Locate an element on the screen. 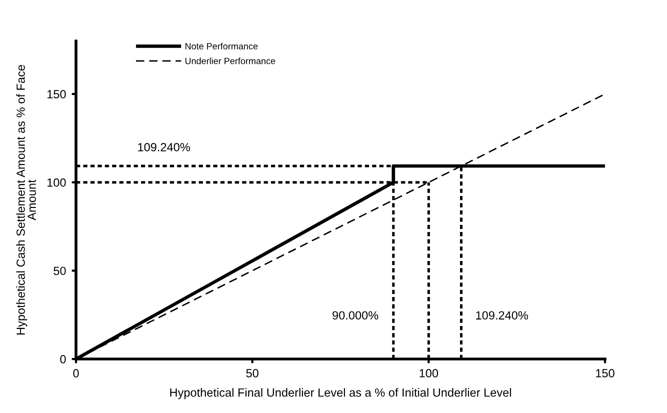 The height and width of the screenshot is (413, 667). y-tick-label: 0 is located at coordinates (63, 359).